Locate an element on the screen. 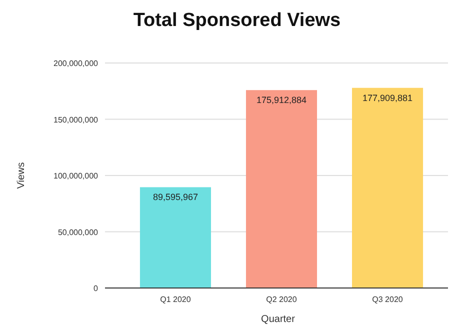  x-axis-title: Quarter is located at coordinates (278, 319).